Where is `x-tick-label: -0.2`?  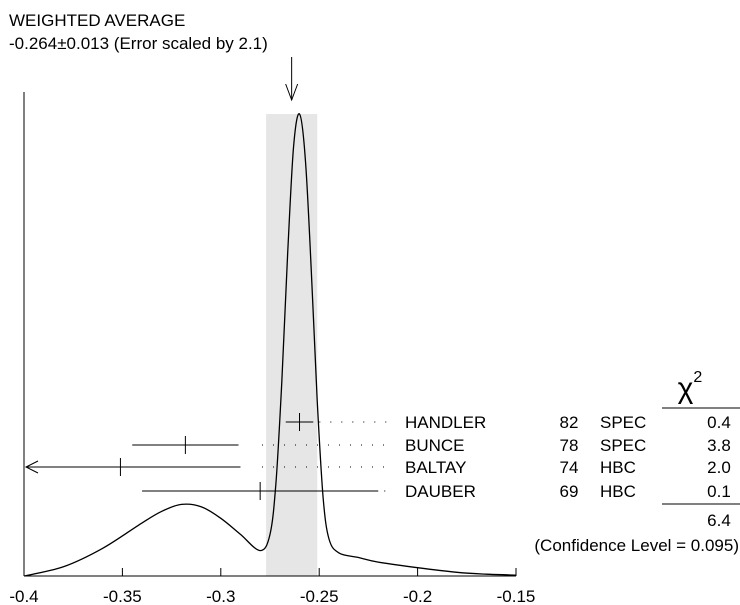 x-tick-label: -0.2 is located at coordinates (417, 596).